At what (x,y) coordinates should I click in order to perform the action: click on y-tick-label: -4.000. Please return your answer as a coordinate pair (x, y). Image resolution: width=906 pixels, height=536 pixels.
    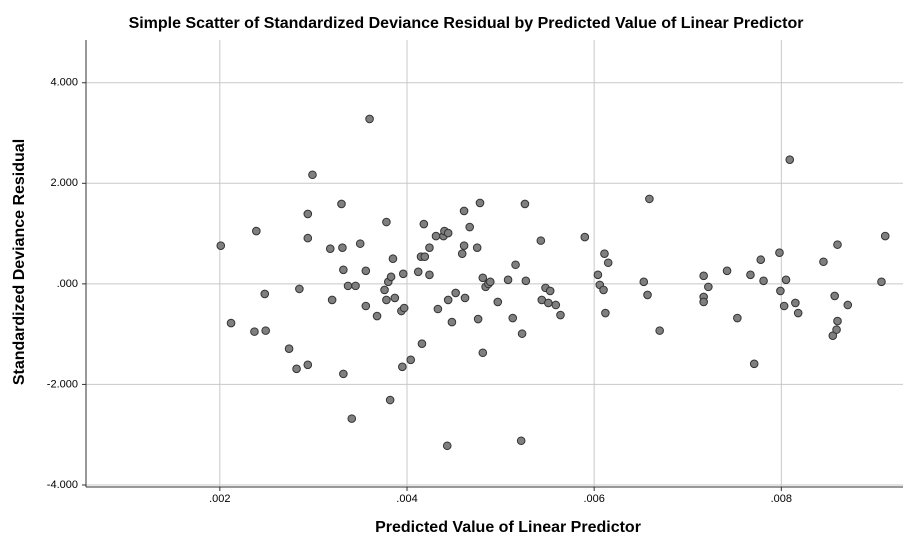
    Looking at the image, I should click on (62, 485).